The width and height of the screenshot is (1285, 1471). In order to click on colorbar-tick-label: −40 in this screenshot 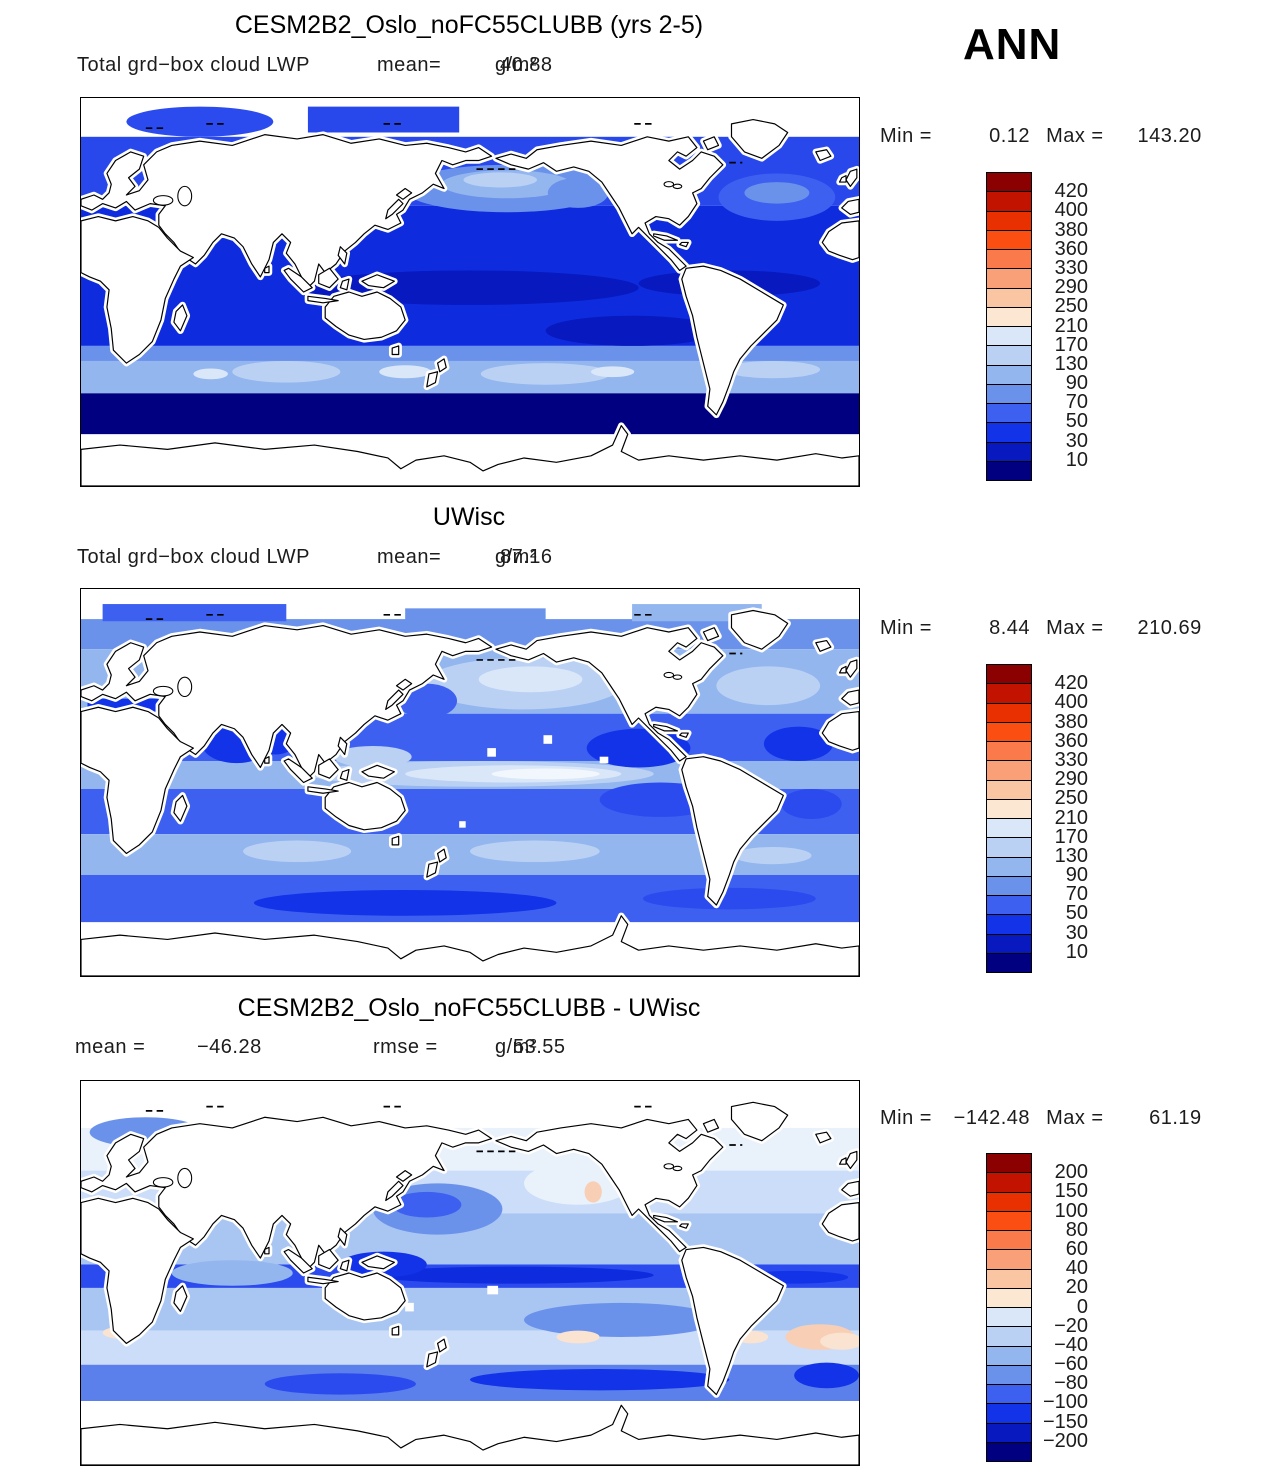, I will do `click(1071, 1344)`.